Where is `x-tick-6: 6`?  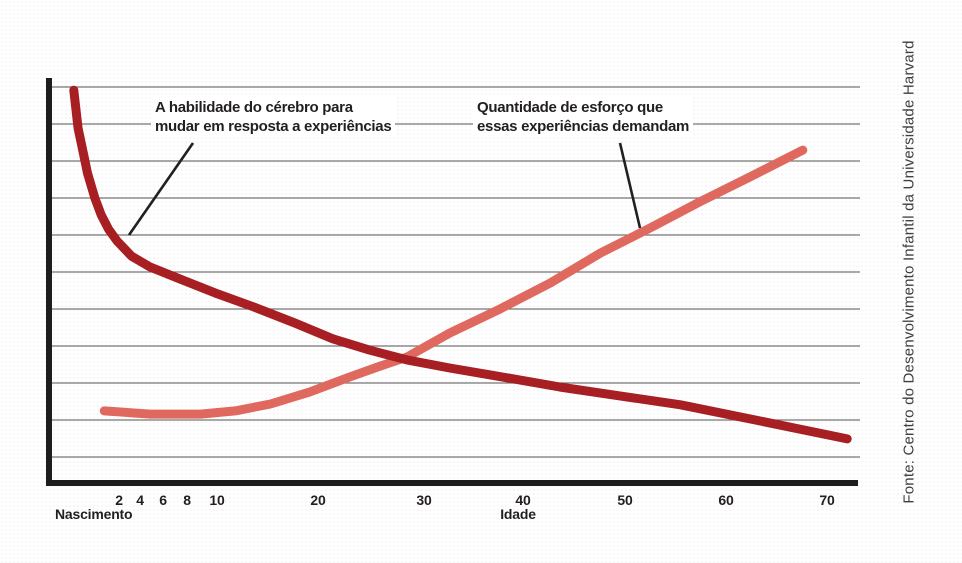 x-tick-6: 6 is located at coordinates (163, 500).